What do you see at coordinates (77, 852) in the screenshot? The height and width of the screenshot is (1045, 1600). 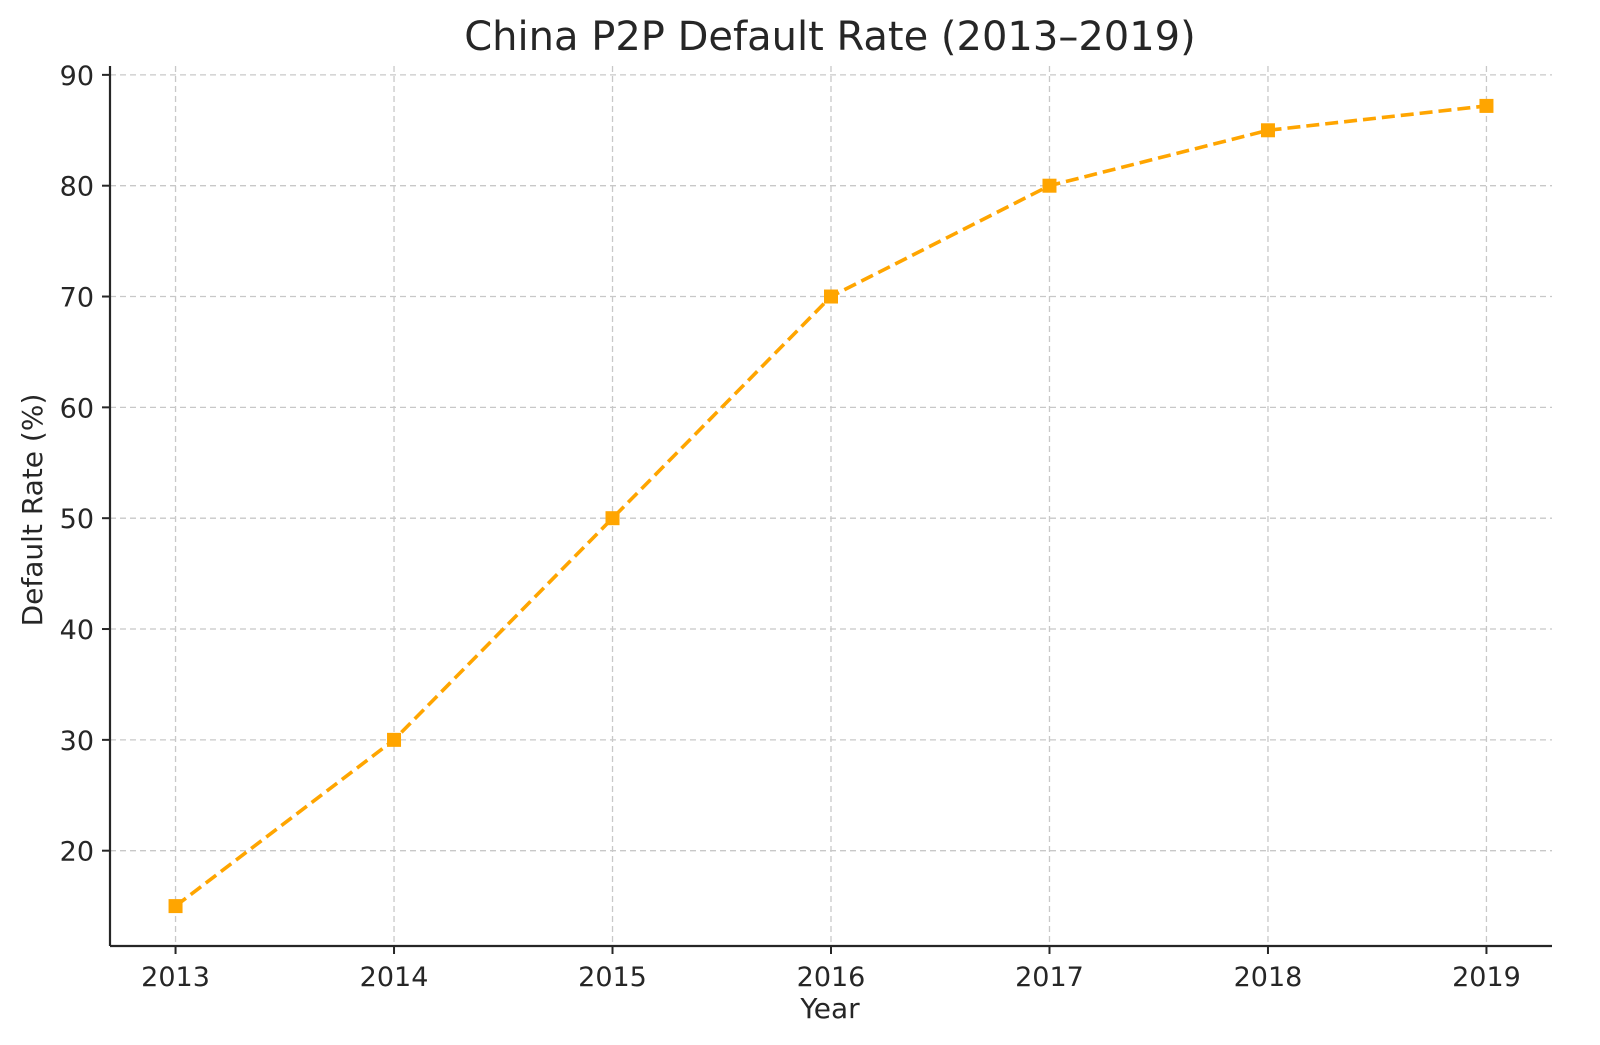 I see `y-tick-label: 20` at bounding box center [77, 852].